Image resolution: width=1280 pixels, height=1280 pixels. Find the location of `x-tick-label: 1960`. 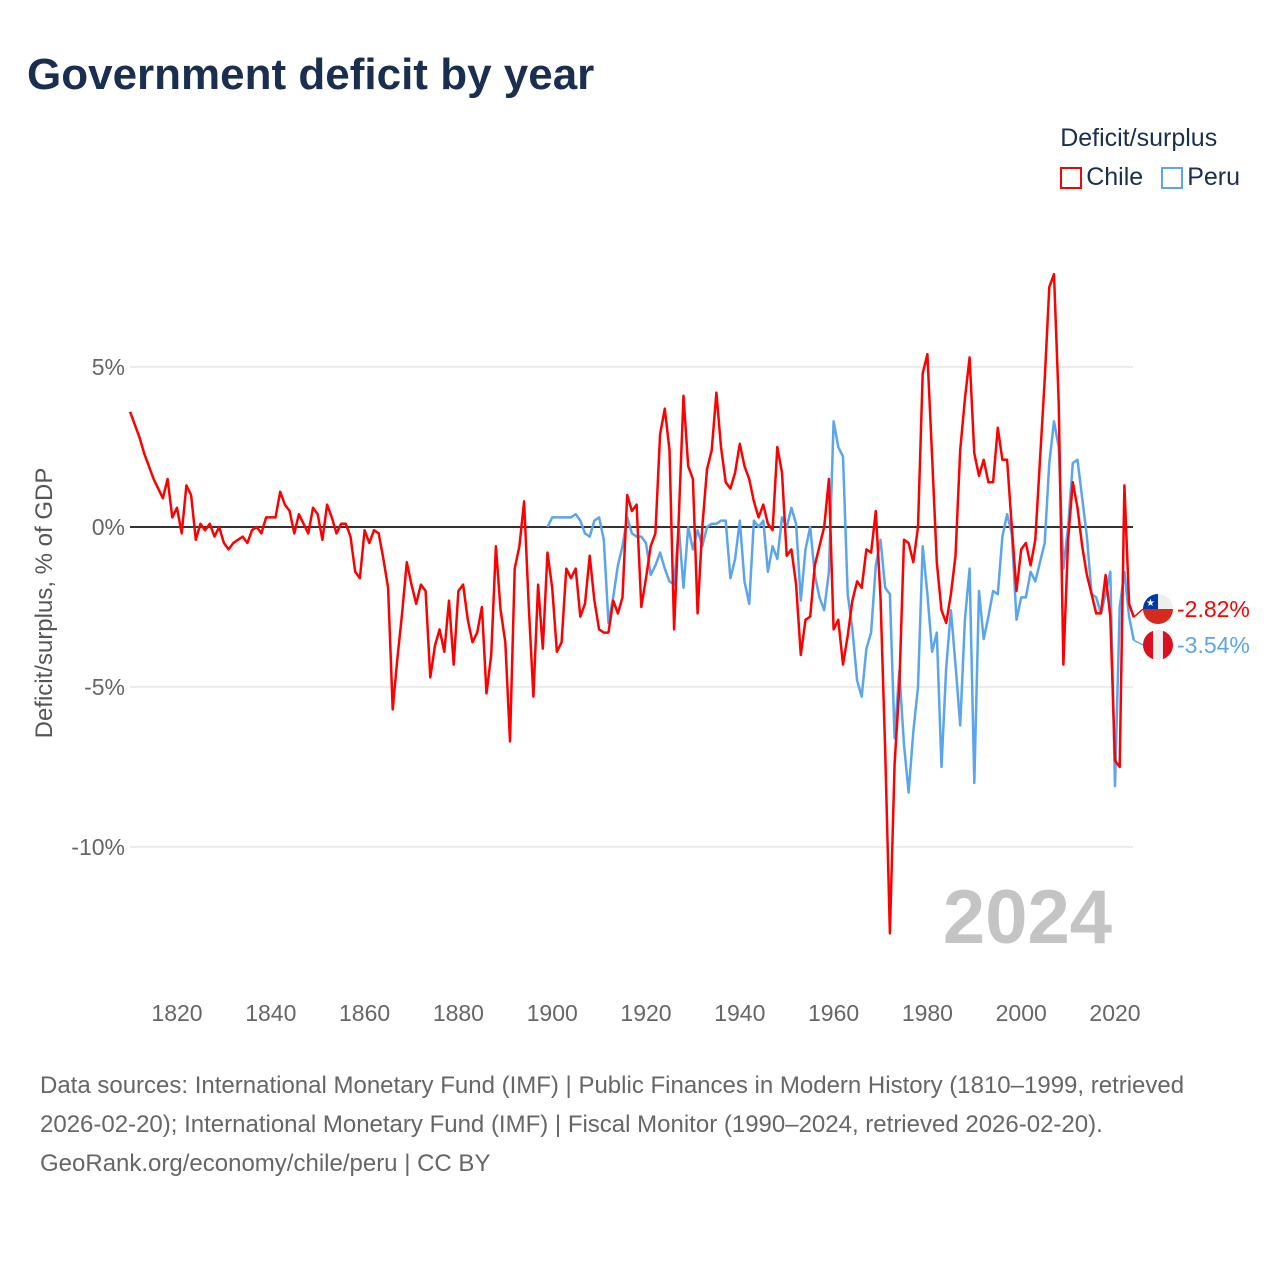

x-tick-label: 1960 is located at coordinates (833, 1013).